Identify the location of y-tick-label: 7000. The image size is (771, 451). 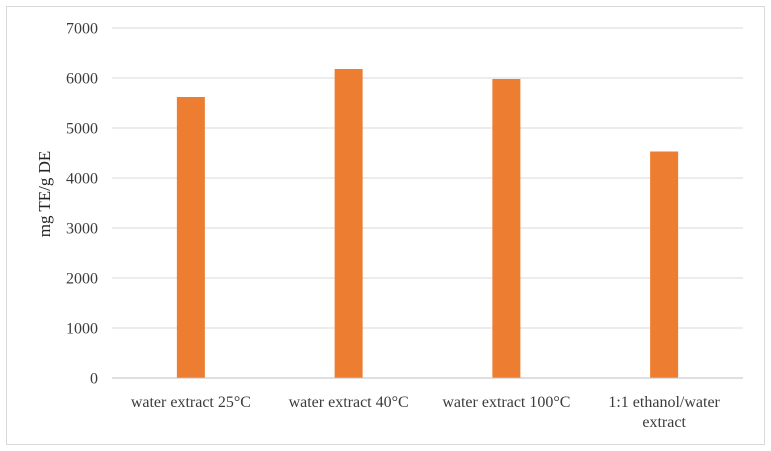
(82, 29).